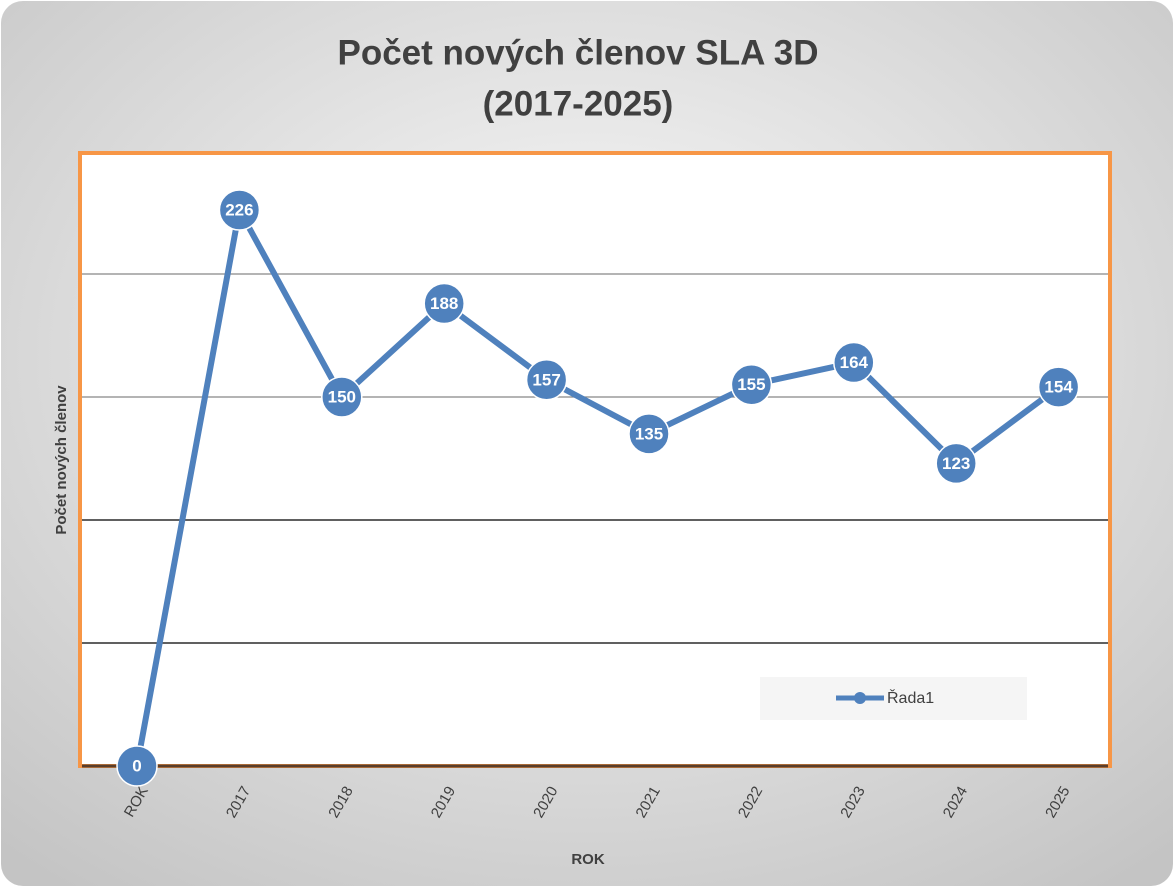 This screenshot has width=1174, height=887. I want to click on data-label: 155, so click(751, 384).